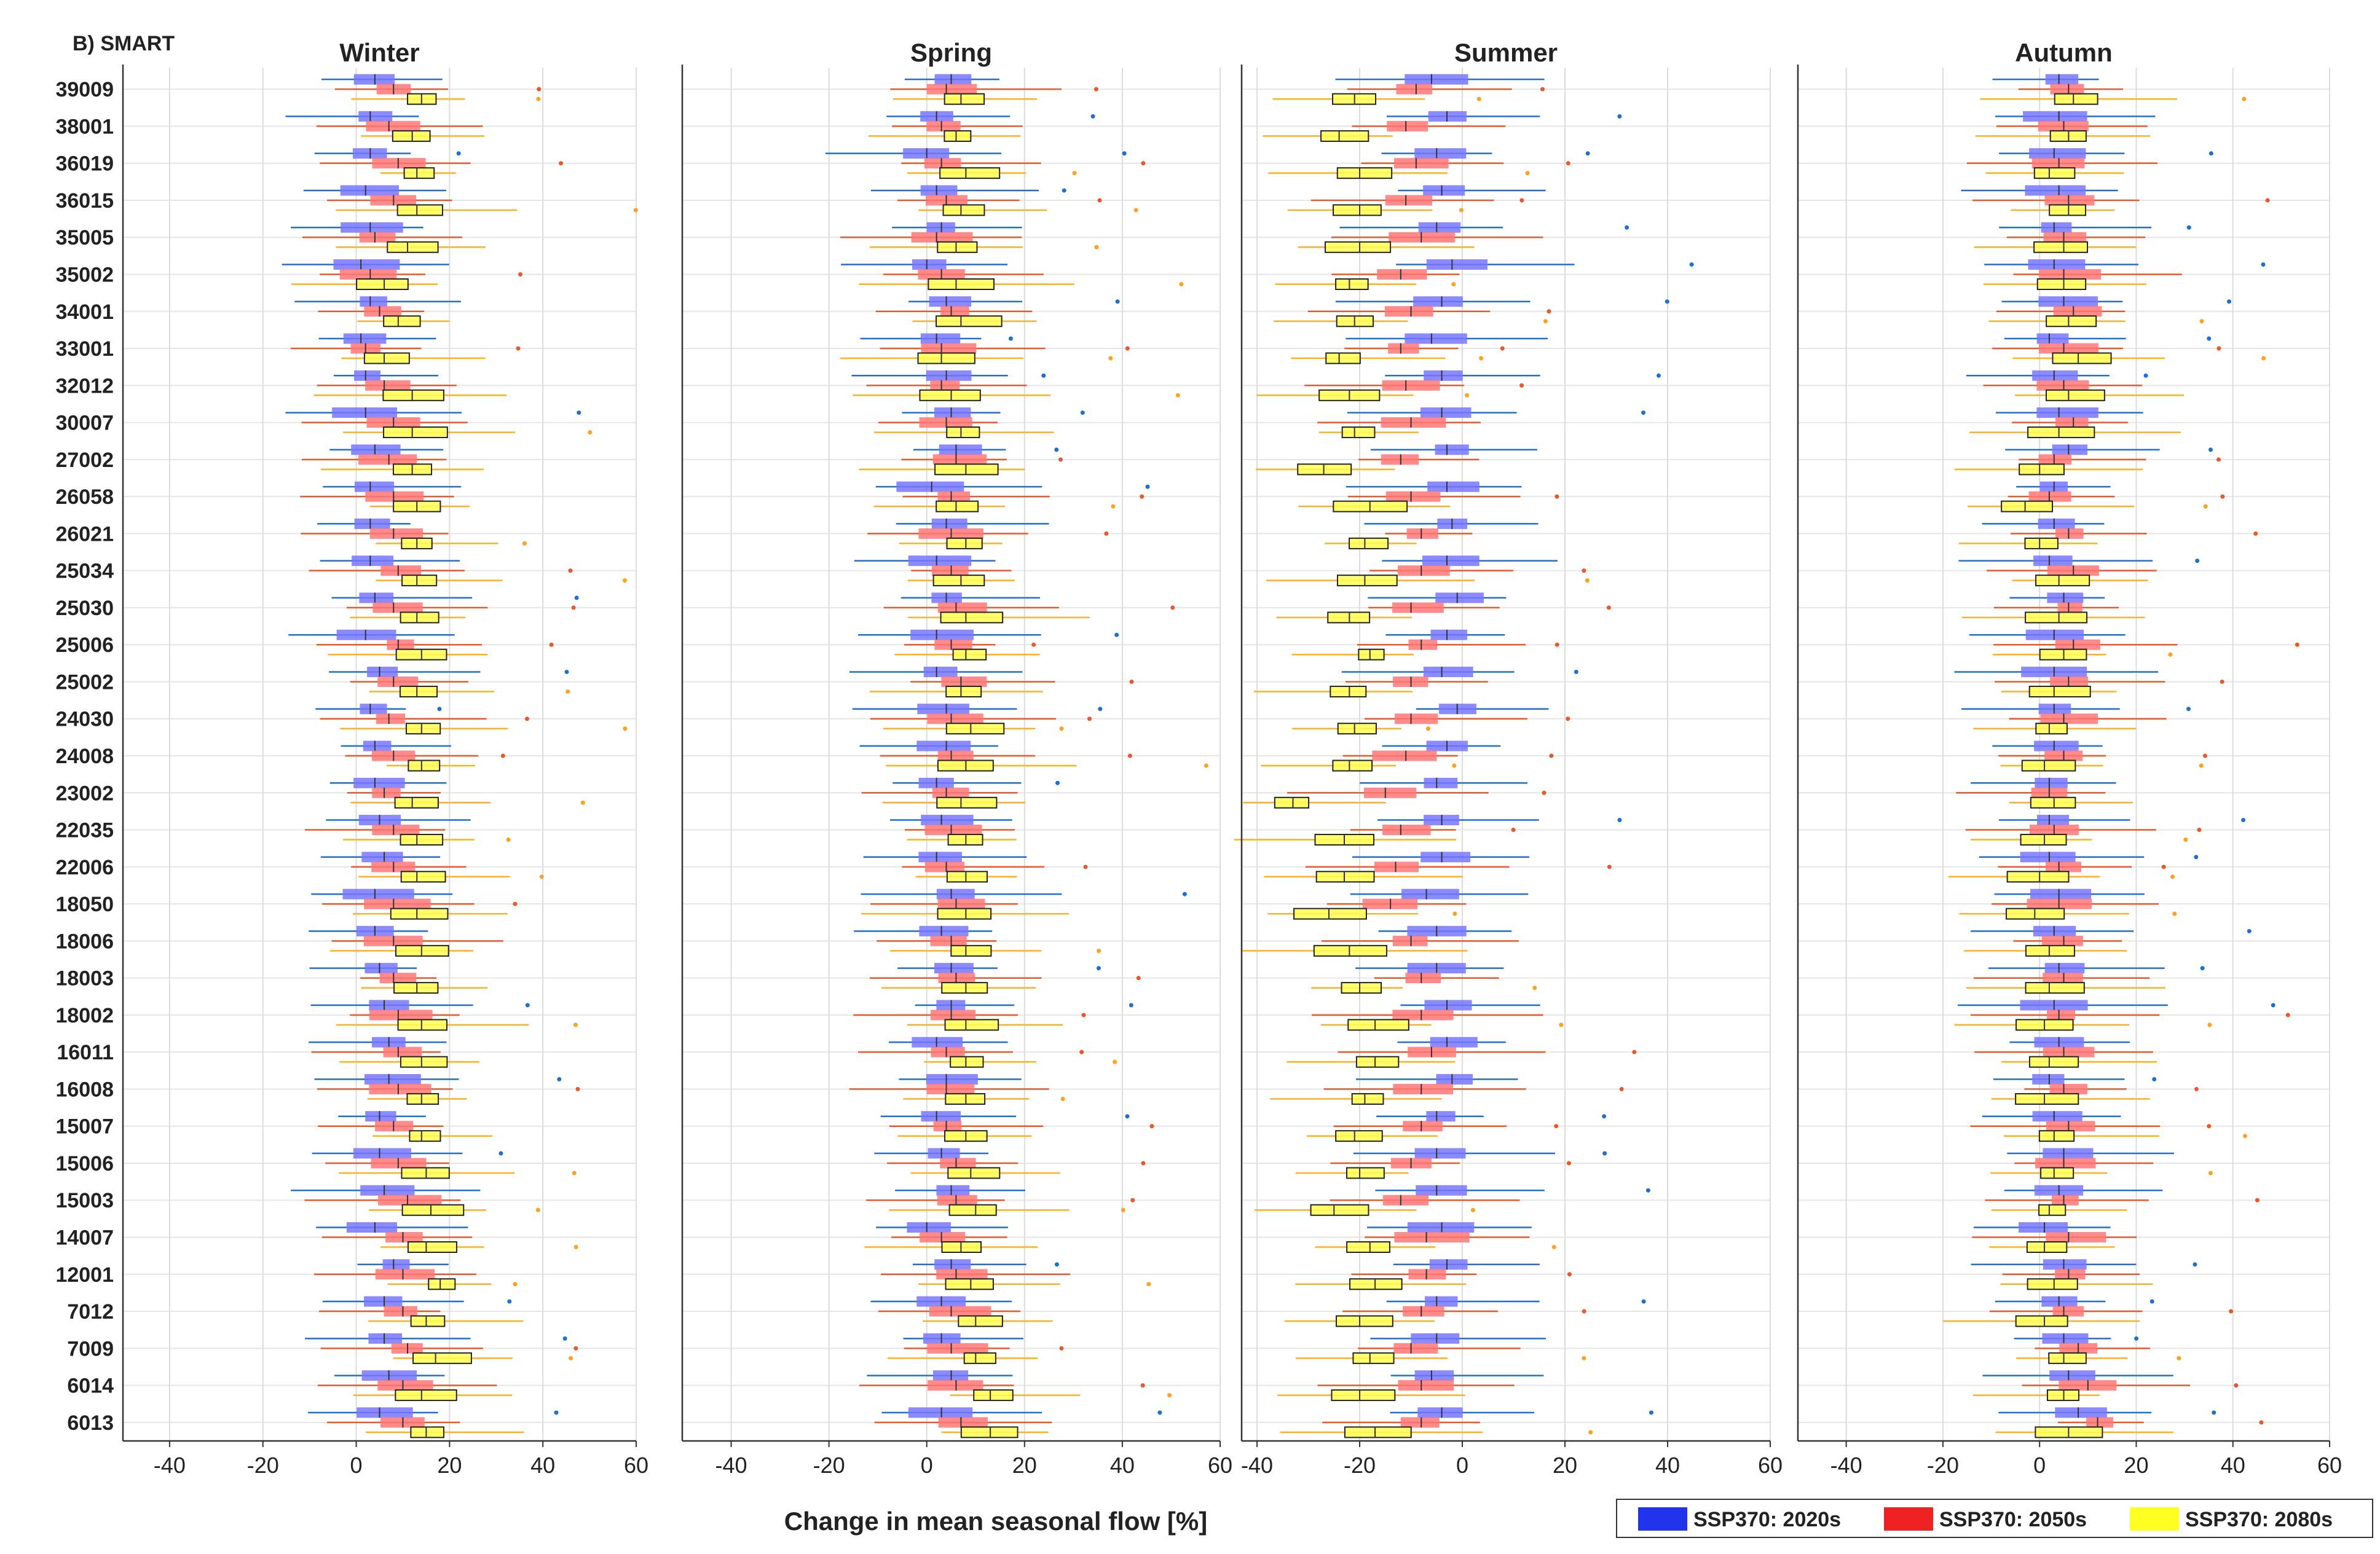  What do you see at coordinates (636, 1465) in the screenshot?
I see `x-tick-label: 60` at bounding box center [636, 1465].